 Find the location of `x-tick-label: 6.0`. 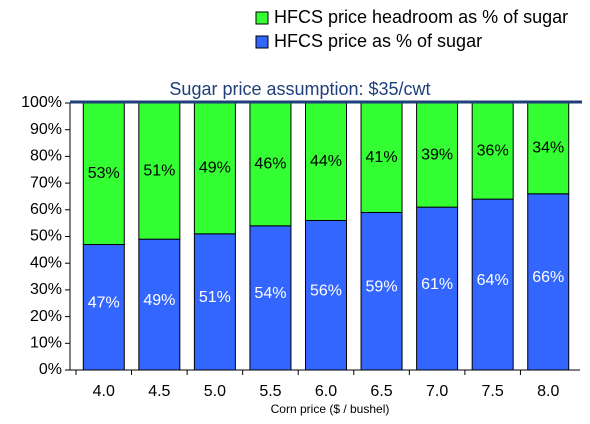

x-tick-label: 6.0 is located at coordinates (326, 391).